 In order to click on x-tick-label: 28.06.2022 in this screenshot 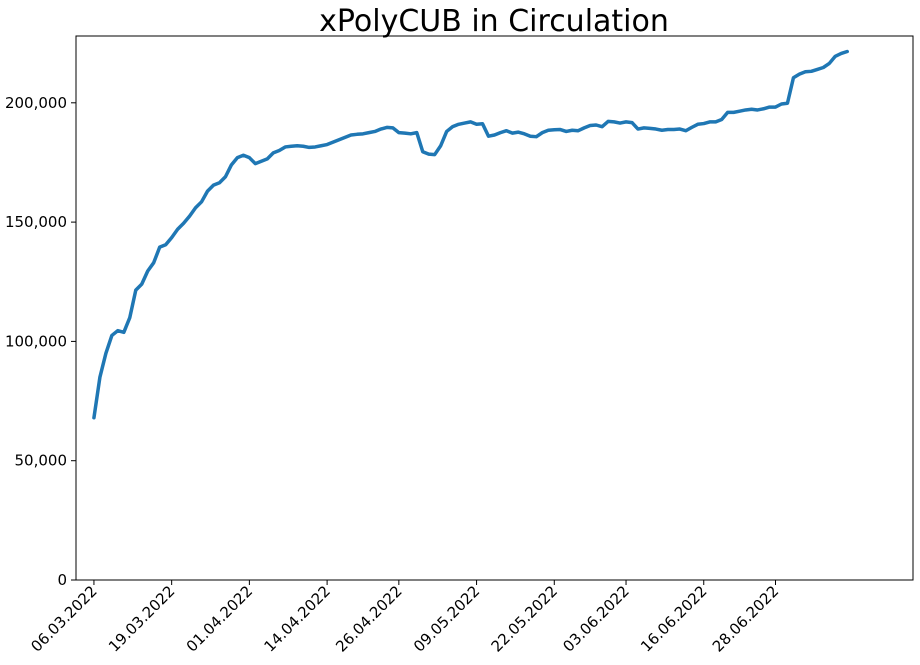, I will do `click(745, 618)`.